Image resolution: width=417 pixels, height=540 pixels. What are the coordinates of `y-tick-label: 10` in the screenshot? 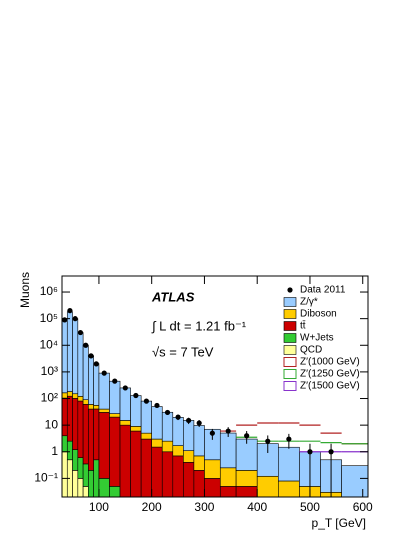 It's located at (52, 424).